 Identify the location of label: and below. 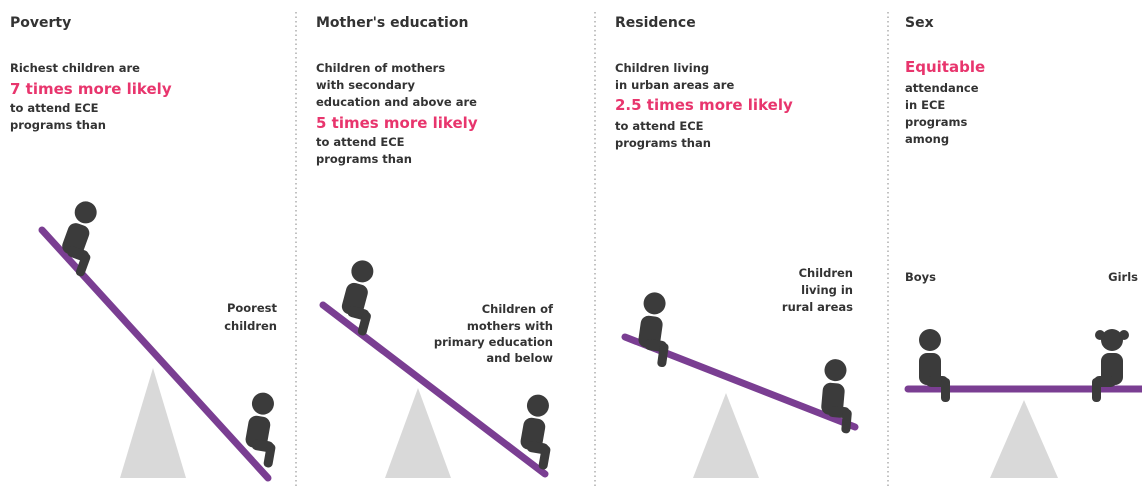
(519, 358).